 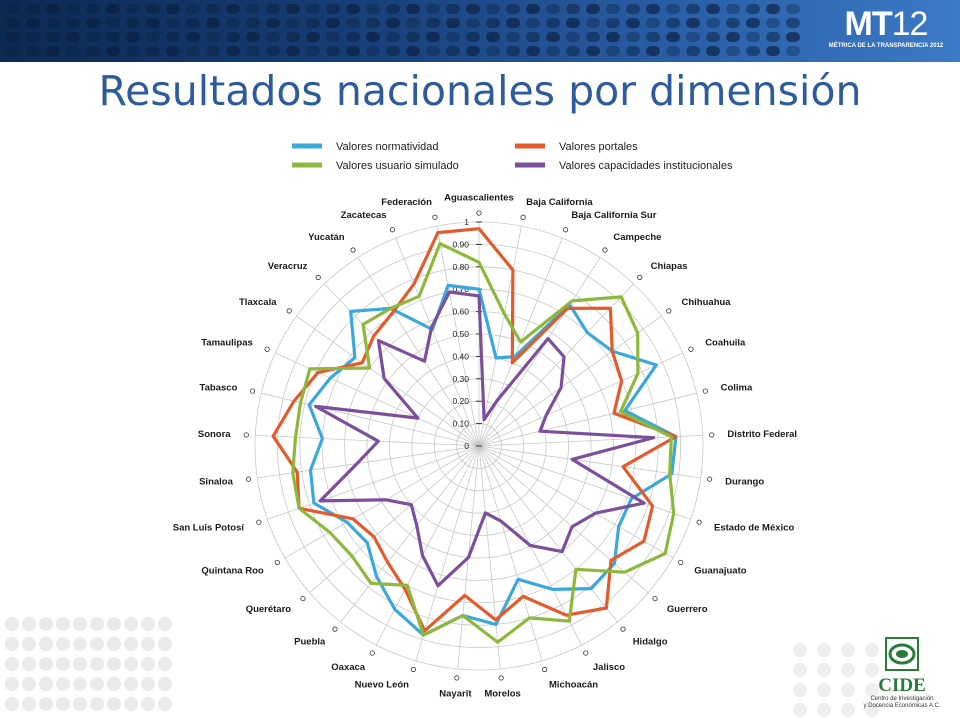 What do you see at coordinates (348, 667) in the screenshot?
I see `category-label: Oaxaca` at bounding box center [348, 667].